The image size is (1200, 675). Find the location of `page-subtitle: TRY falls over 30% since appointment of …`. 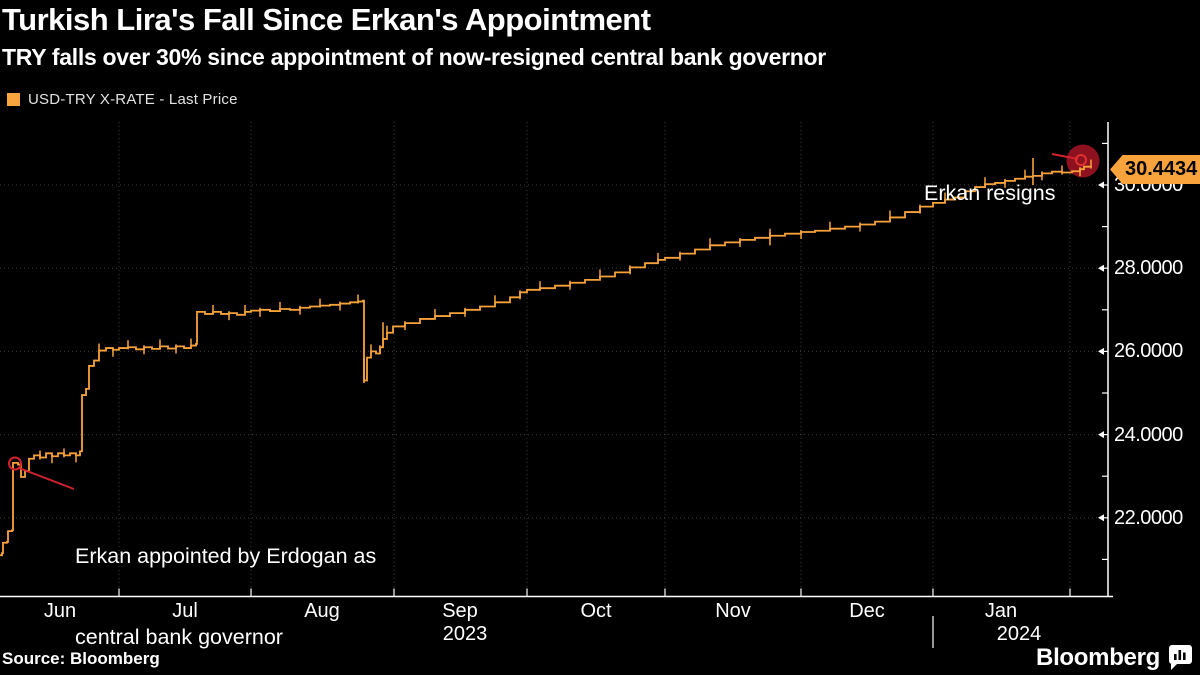

page-subtitle: TRY falls over 30% since appointment of … is located at coordinates (414, 57).